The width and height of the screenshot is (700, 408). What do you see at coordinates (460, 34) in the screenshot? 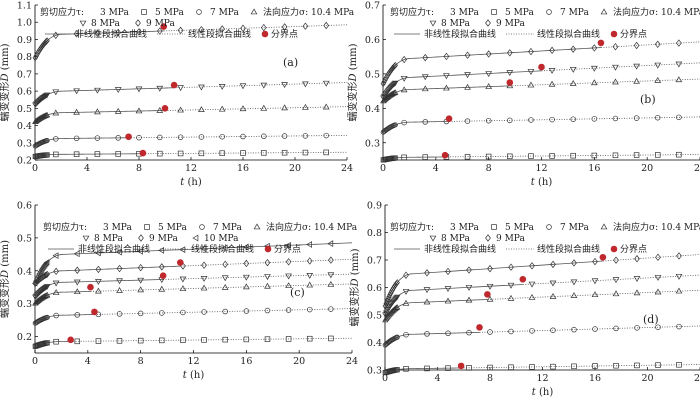
I see `legend-label: 非线性段拟合曲线` at bounding box center [460, 34].